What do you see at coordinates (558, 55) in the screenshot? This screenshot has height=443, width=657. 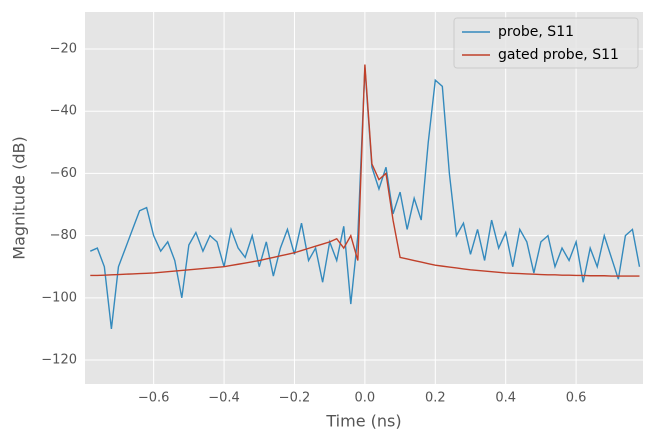 I see `legend-label: gated probe, S11` at bounding box center [558, 55].